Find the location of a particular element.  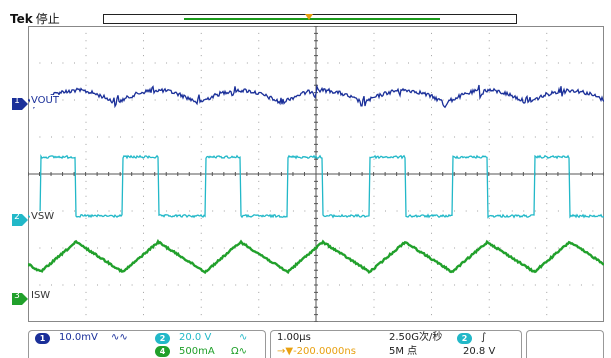

ch2-marker-icon is located at coordinates (20, 220).